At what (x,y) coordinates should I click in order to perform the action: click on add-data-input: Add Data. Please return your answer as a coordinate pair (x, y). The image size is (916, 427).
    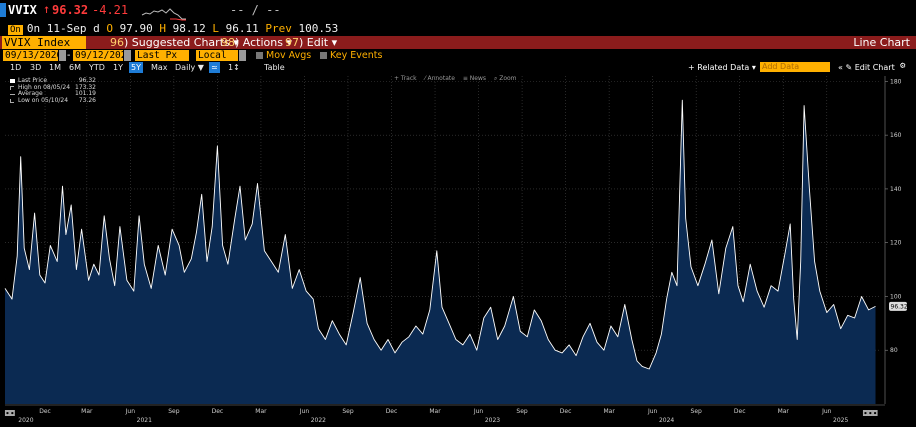
    Looking at the image, I should click on (795, 67).